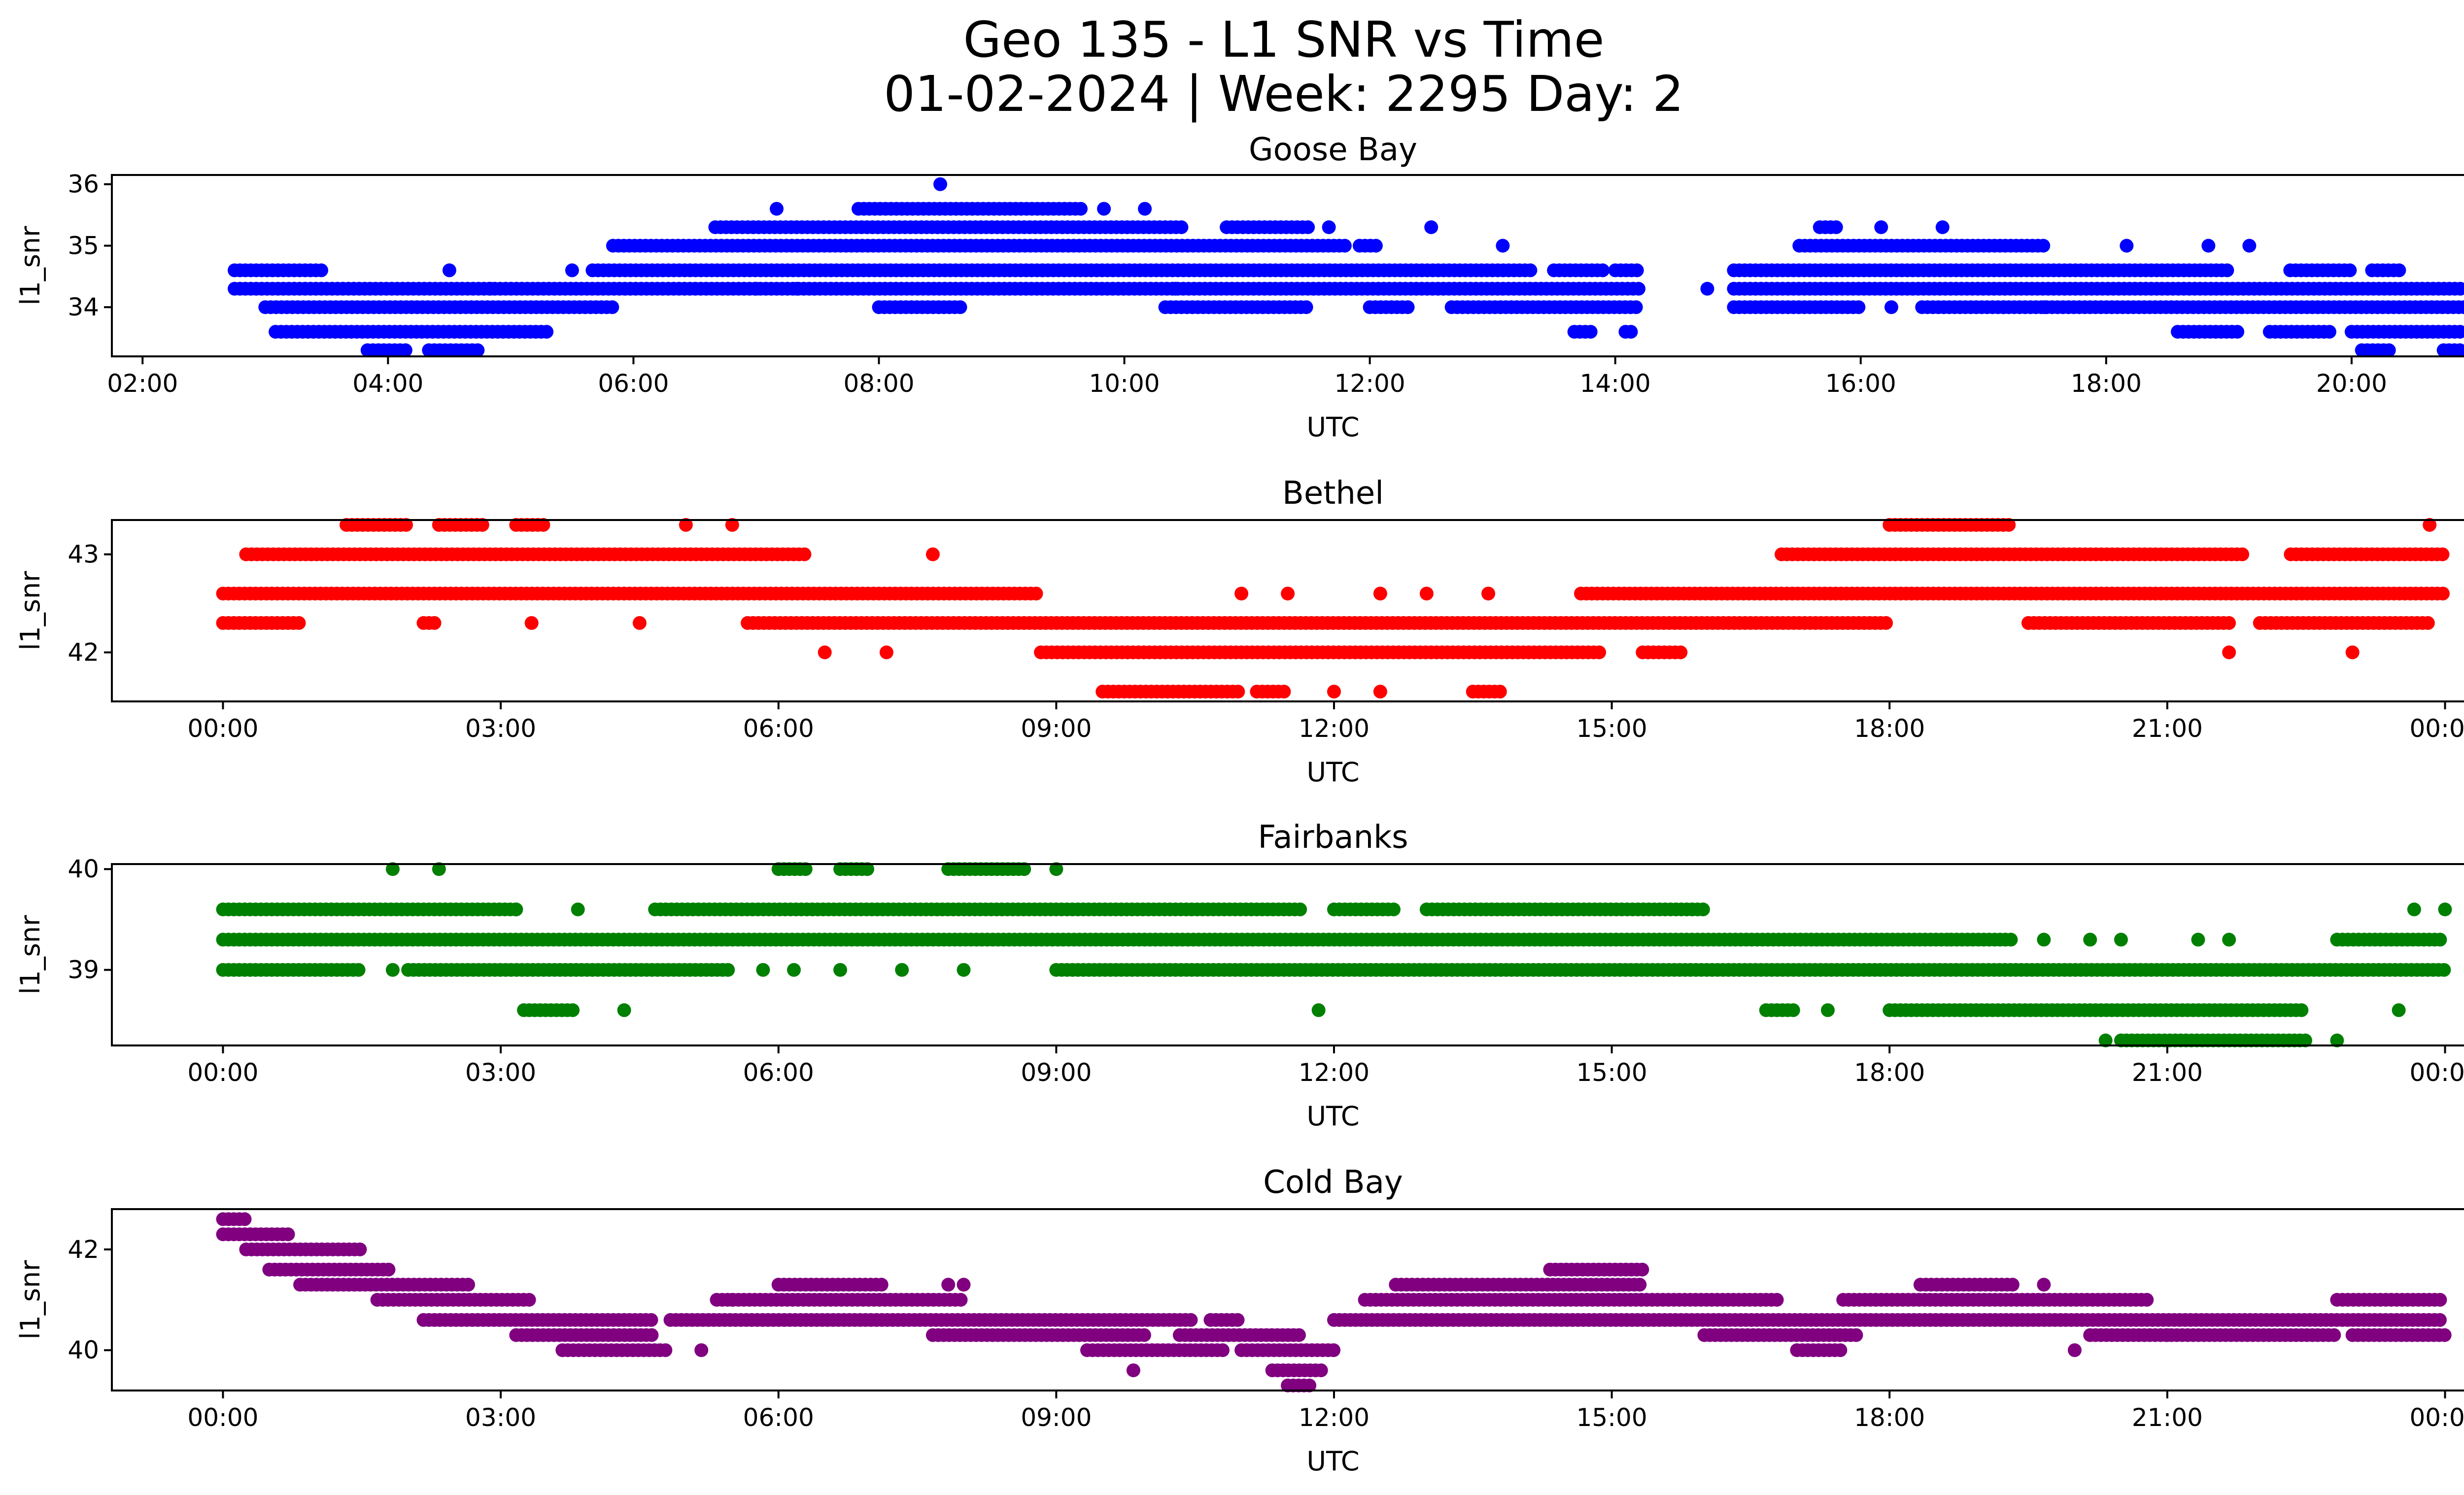 This screenshot has height=1495, width=2464. What do you see at coordinates (878, 383) in the screenshot?
I see `x-tick-label: 08:00` at bounding box center [878, 383].